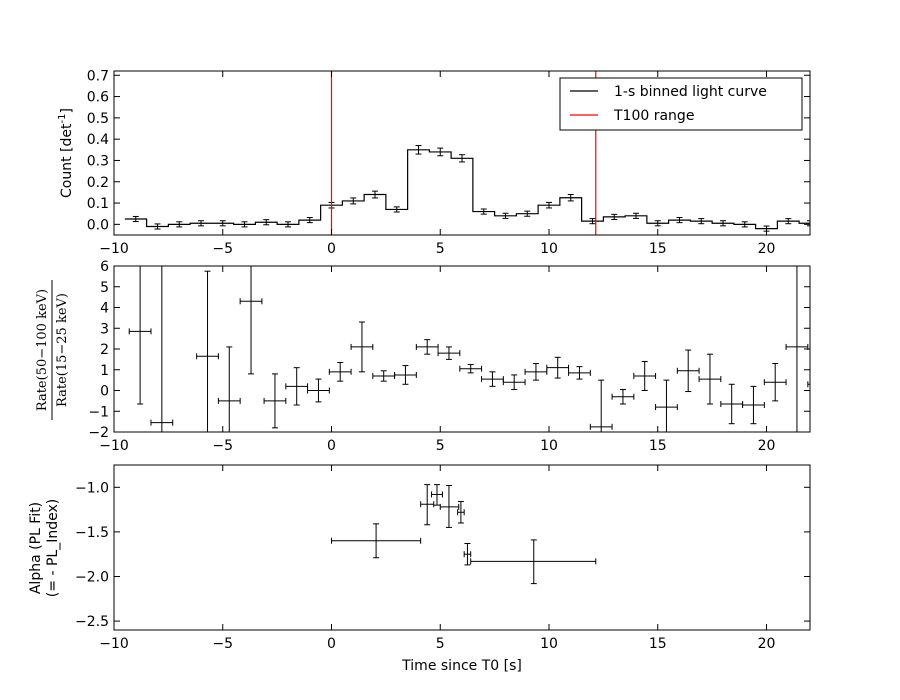 This screenshot has height=700, width=900. What do you see at coordinates (222, 249) in the screenshot?
I see `top-x-tick-label: −5` at bounding box center [222, 249].